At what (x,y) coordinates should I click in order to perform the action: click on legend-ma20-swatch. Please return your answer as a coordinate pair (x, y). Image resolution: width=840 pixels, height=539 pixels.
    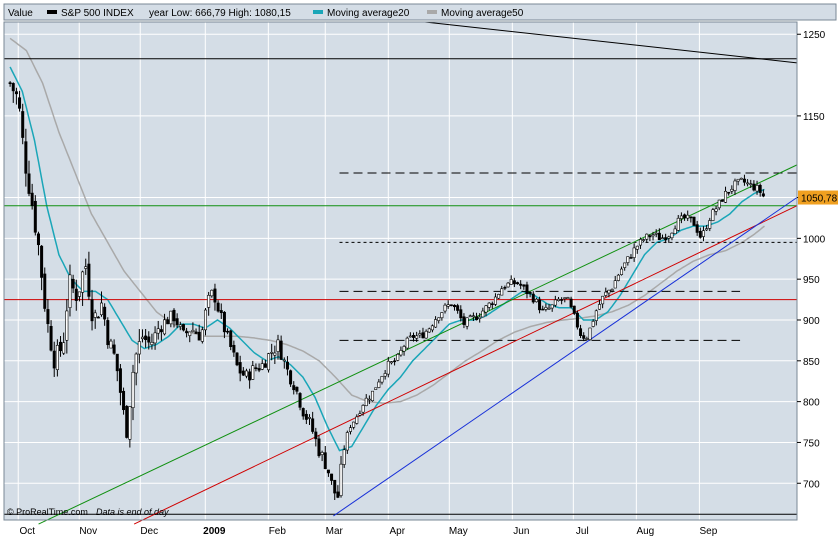
    Looking at the image, I should click on (318, 12).